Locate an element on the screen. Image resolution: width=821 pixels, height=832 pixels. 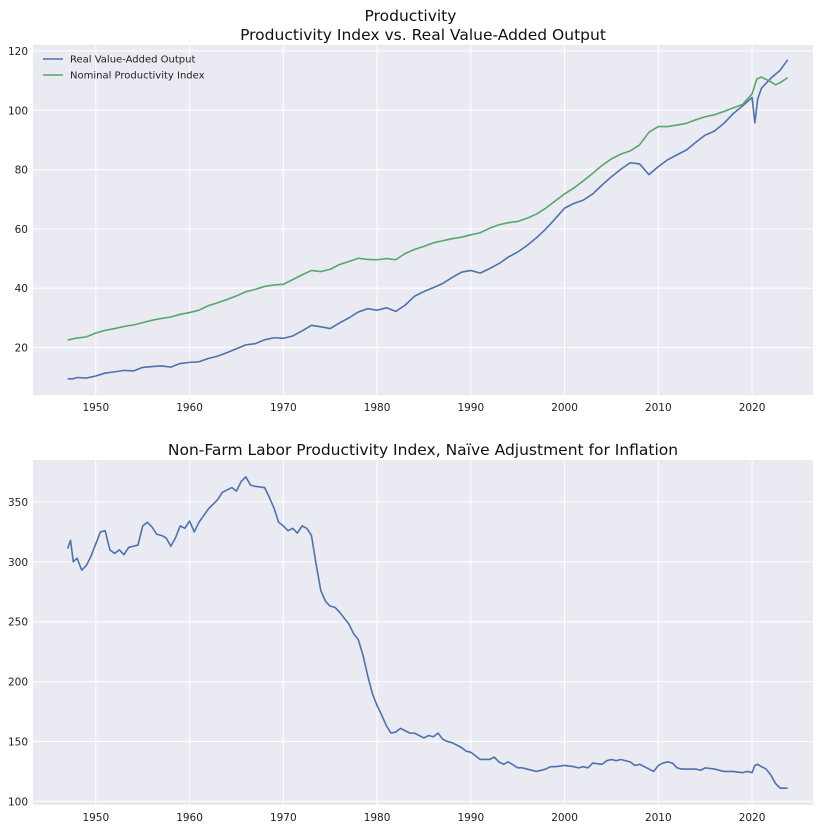
y-tick-label: 150 is located at coordinates (18, 743).